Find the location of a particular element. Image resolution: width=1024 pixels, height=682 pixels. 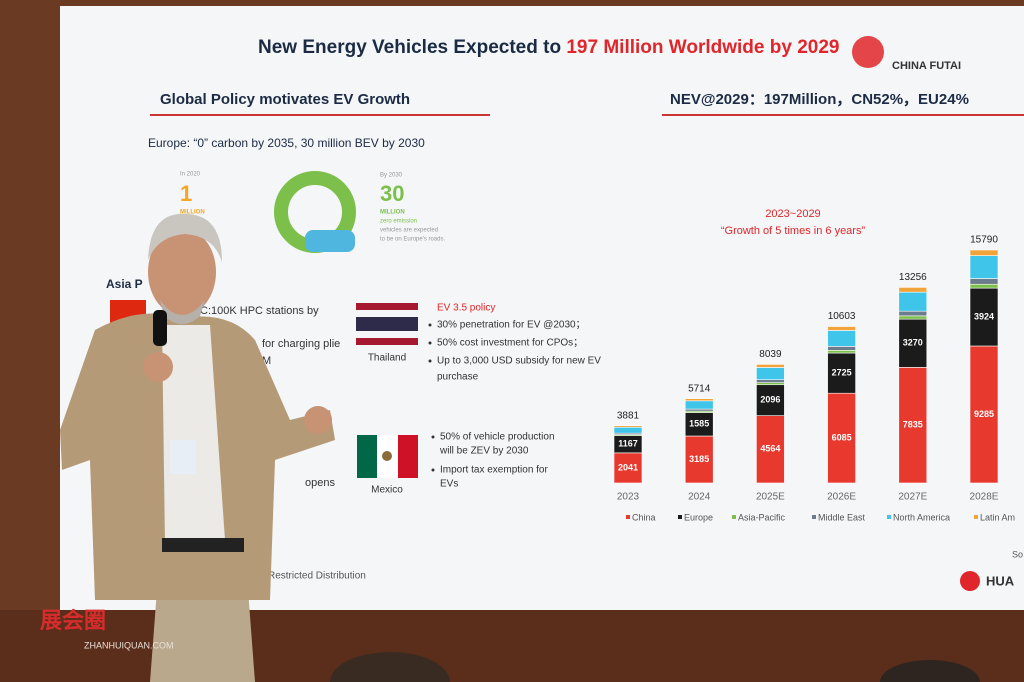

bullet-text: Up to 3,000 USD subsidy for new EV is located at coordinates (519, 361).